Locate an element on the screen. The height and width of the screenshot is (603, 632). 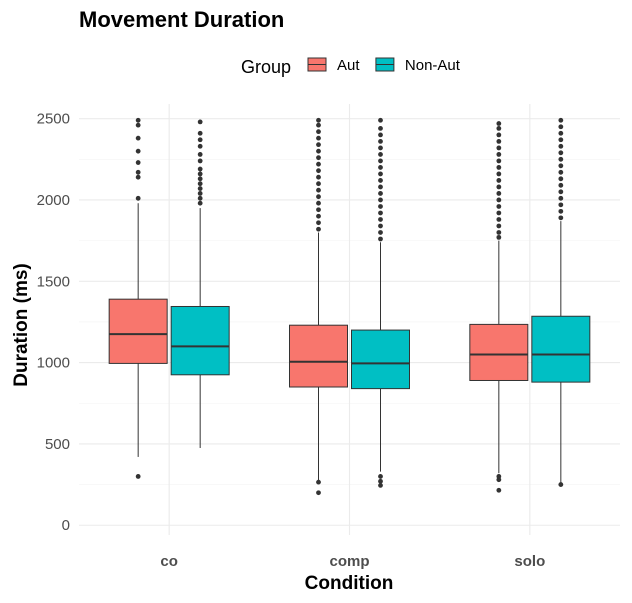
x-tick-label: co is located at coordinates (169, 561).